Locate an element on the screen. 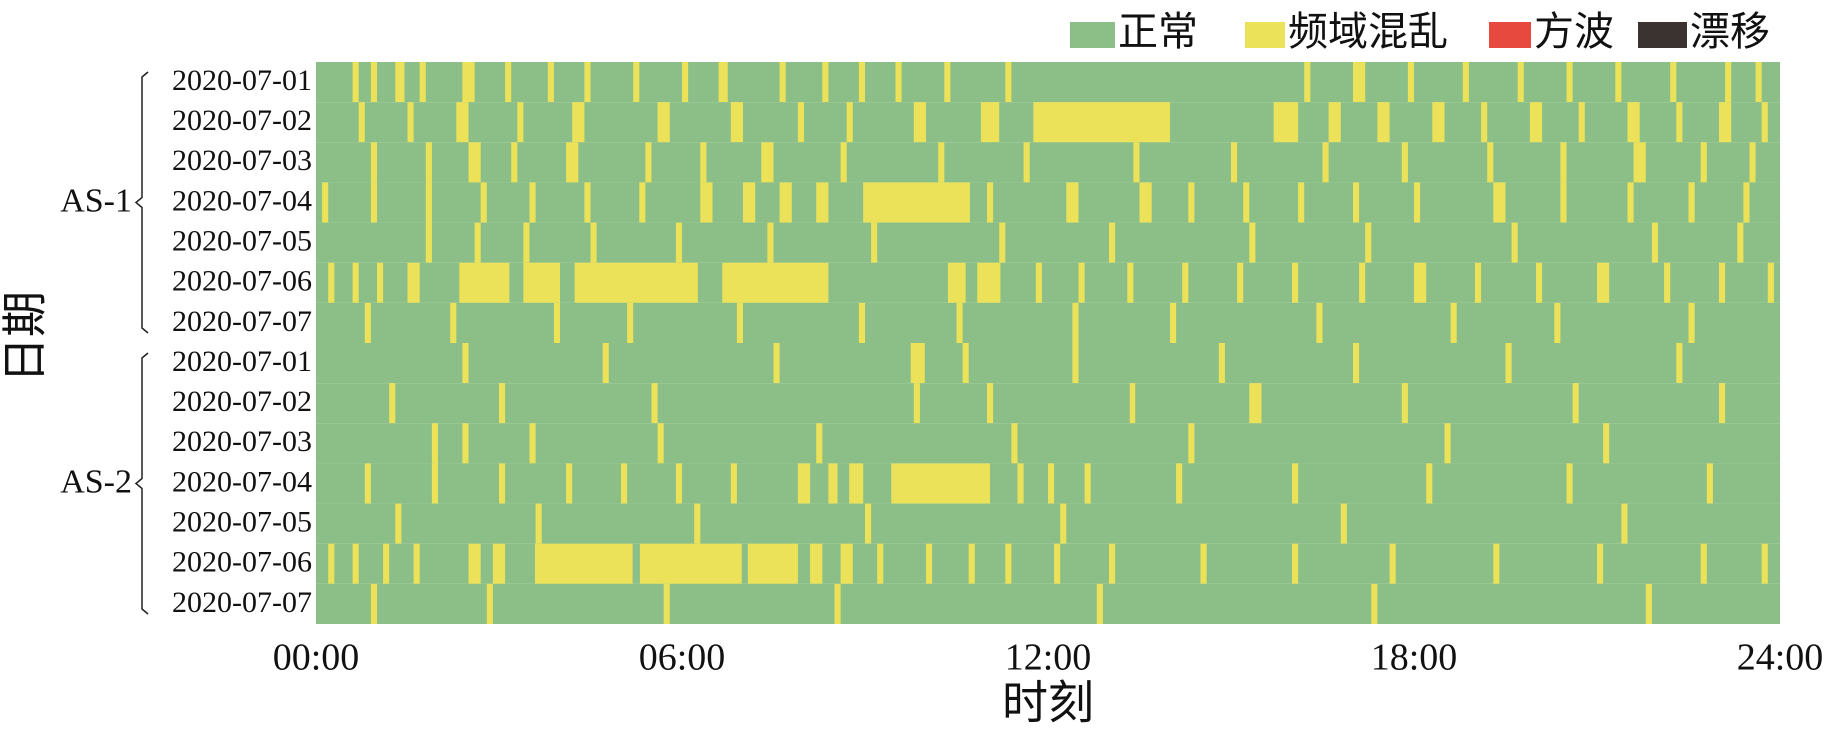  date-label: 2020-07-07 is located at coordinates (242, 602).